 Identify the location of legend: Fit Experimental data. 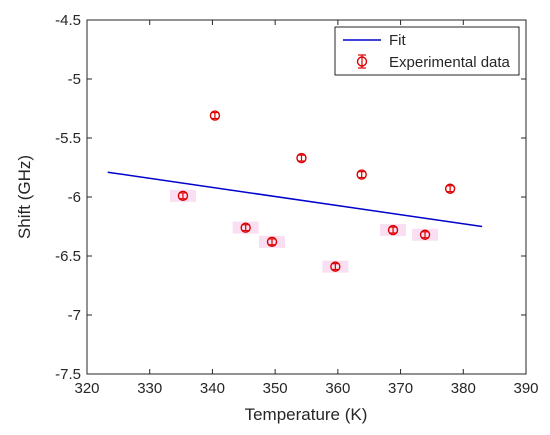
(427, 51).